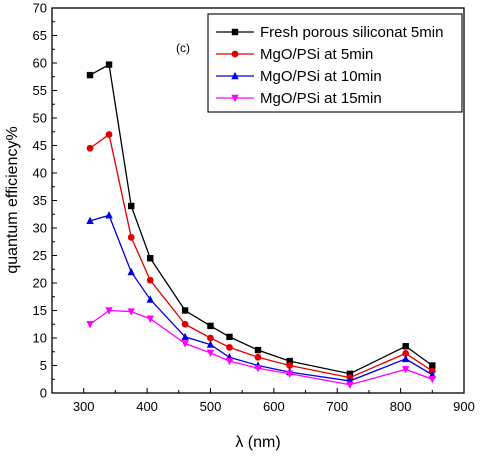 This screenshot has height=457, width=480. I want to click on legend-entry: MgO/PSi at 15min, so click(299, 98).